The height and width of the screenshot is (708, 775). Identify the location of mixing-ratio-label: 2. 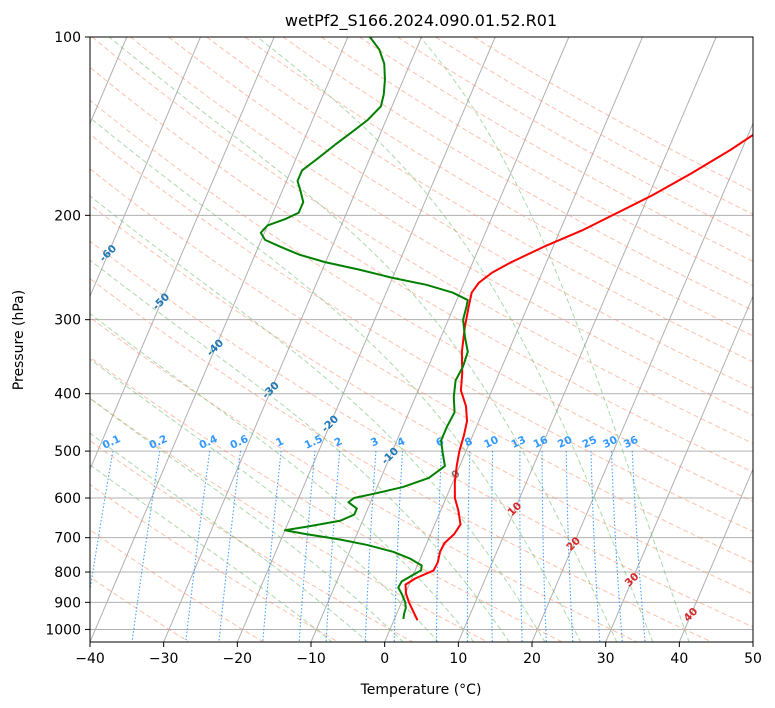
(339, 442).